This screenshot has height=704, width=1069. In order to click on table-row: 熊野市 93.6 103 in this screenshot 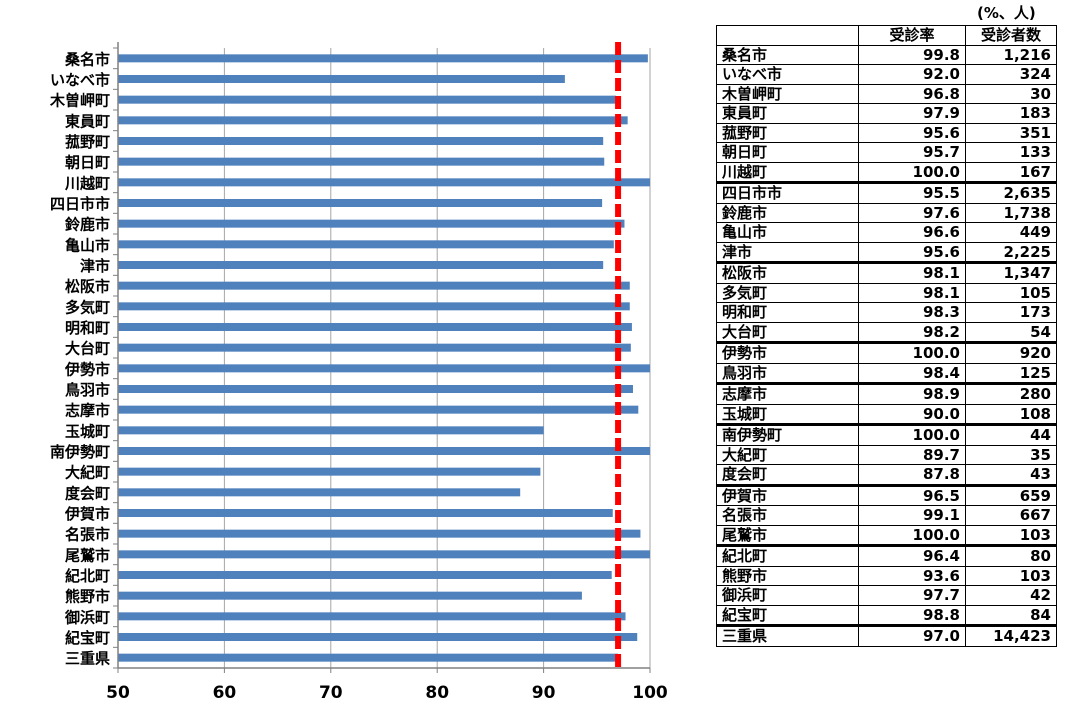, I will do `click(886, 575)`.